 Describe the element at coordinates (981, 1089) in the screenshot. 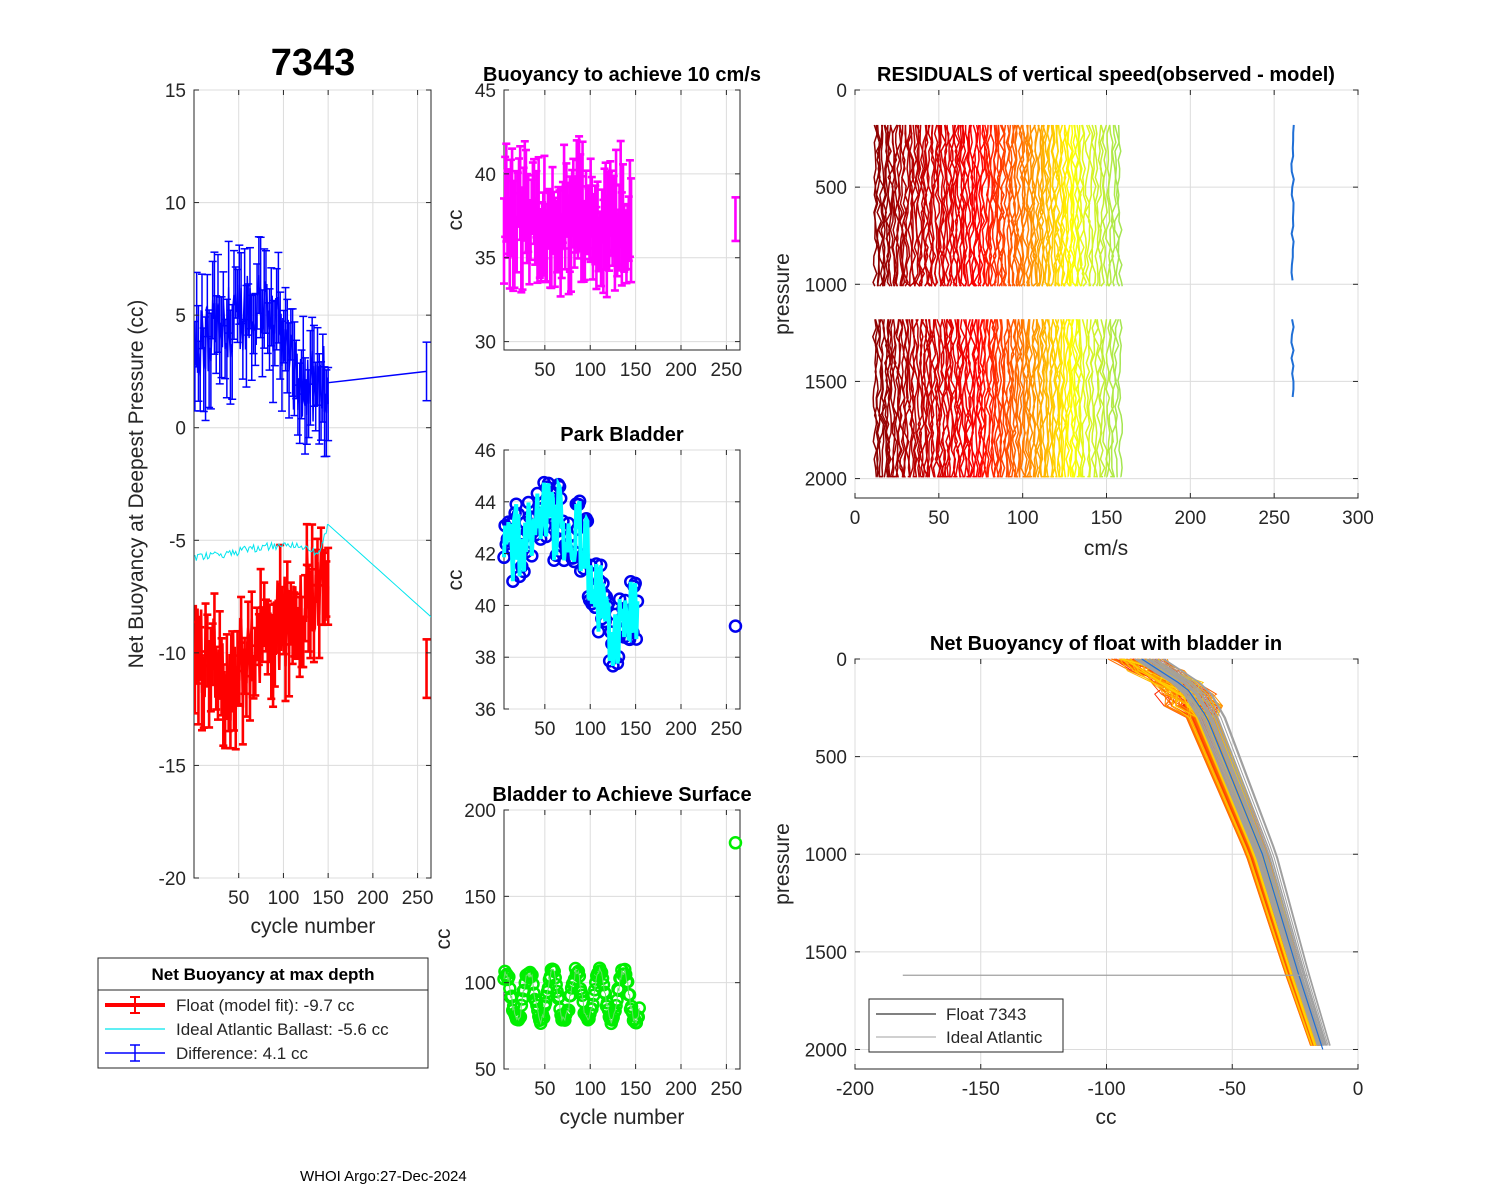

I see `net_buoyancy_bladder_in-xtick-label: -150` at that location.